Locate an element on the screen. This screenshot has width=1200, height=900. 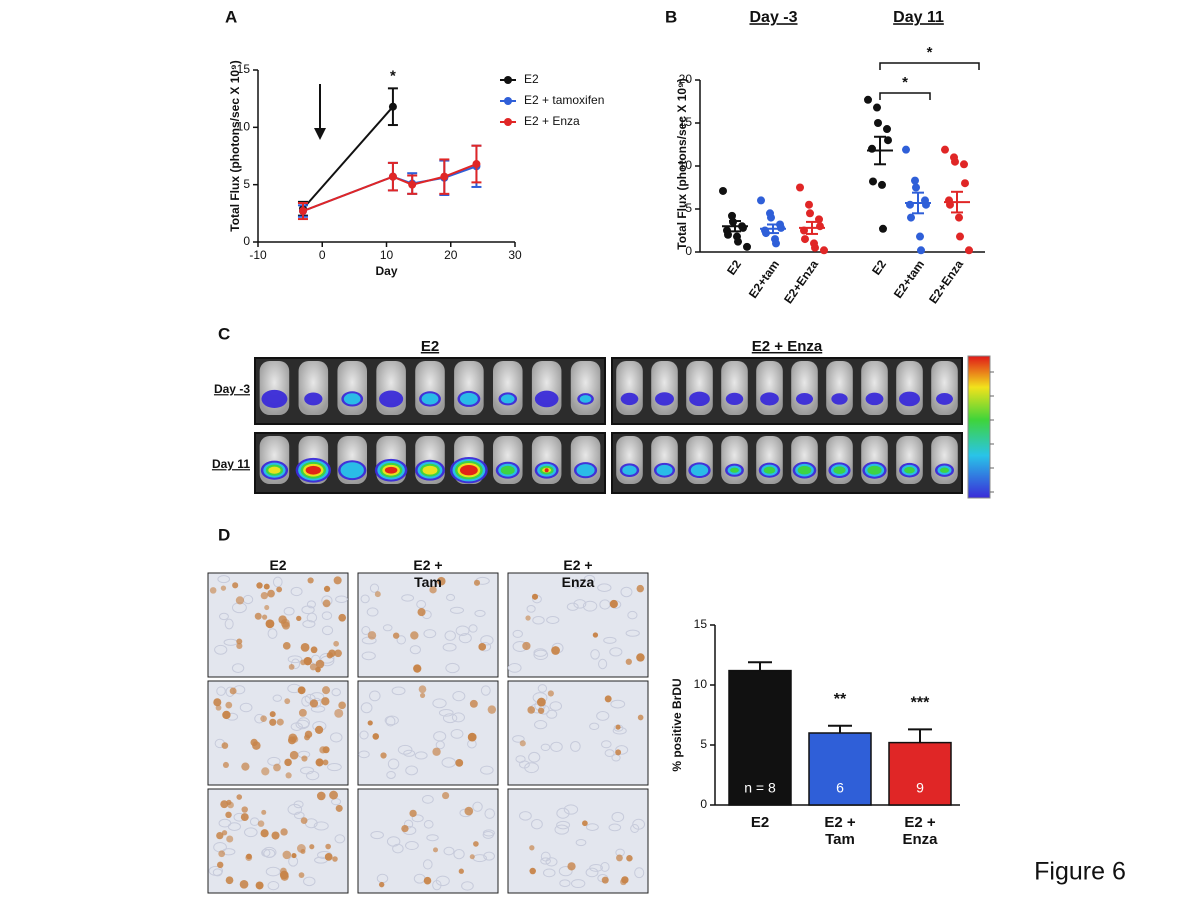
figure-label: Figure 6 is located at coordinates (1080, 872).